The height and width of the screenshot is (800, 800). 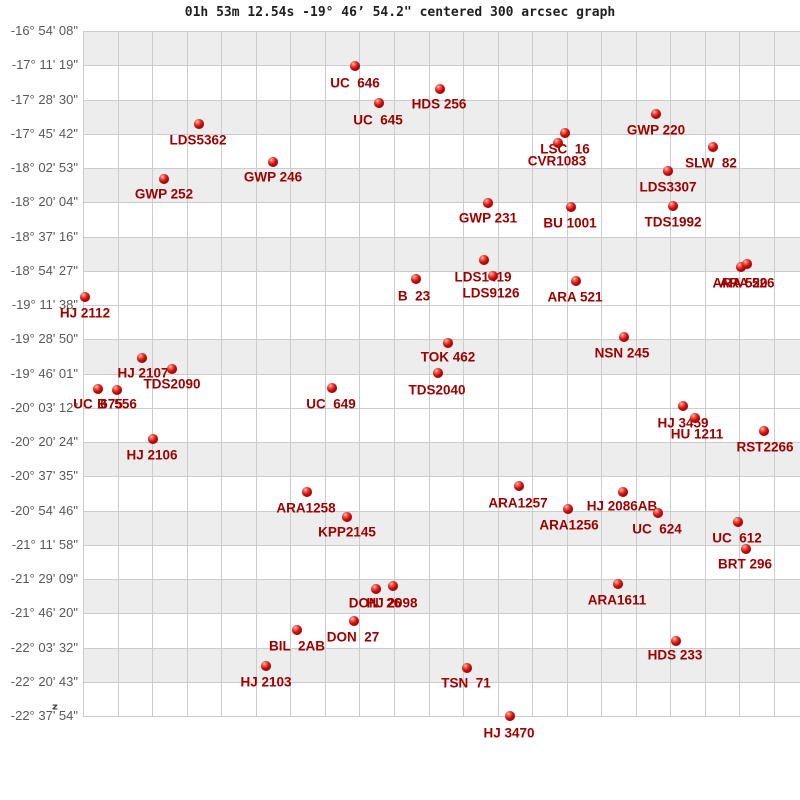 I want to click on y-axis-tick-label: -19° 11' 38", so click(x=44, y=304).